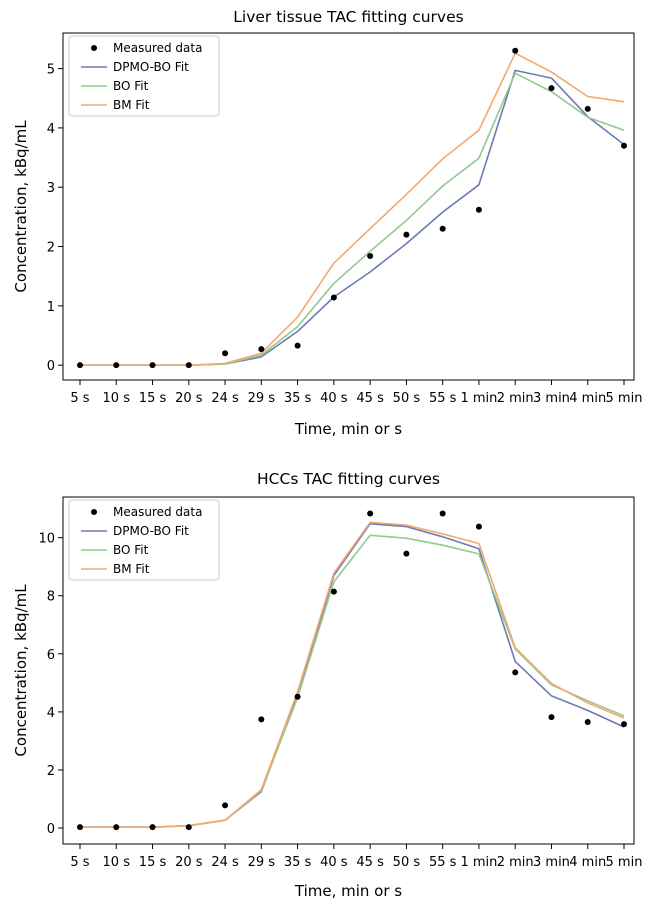  What do you see at coordinates (51, 655) in the screenshot?
I see `y-tick-label: 6` at bounding box center [51, 655].